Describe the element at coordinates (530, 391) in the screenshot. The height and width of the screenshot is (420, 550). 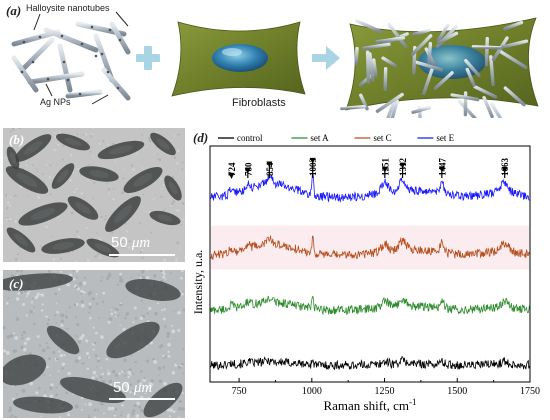
I see `x-tick-label: 1750` at that location.